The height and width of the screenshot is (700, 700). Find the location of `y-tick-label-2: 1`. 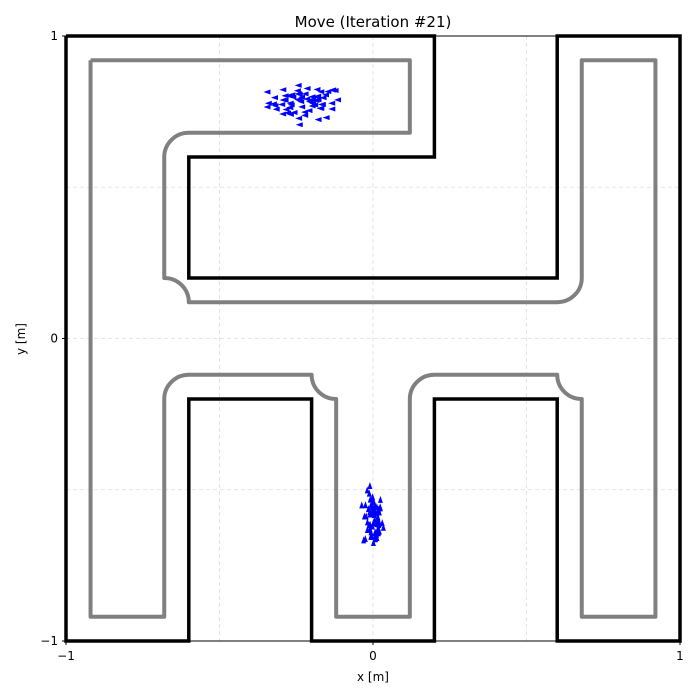

y-tick-label-2: 1 is located at coordinates (54, 36).